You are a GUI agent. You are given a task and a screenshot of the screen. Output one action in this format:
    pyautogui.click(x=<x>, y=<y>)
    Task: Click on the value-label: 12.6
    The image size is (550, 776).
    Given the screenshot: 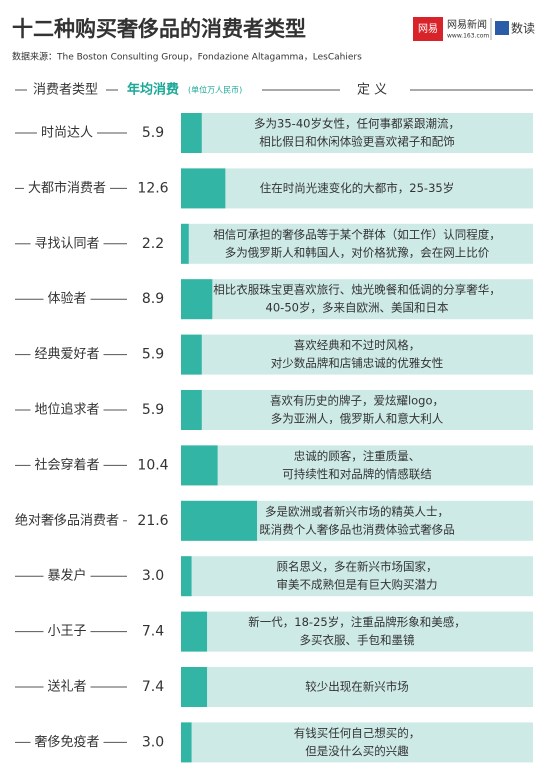 What is the action you would take?
    pyautogui.click(x=152, y=188)
    